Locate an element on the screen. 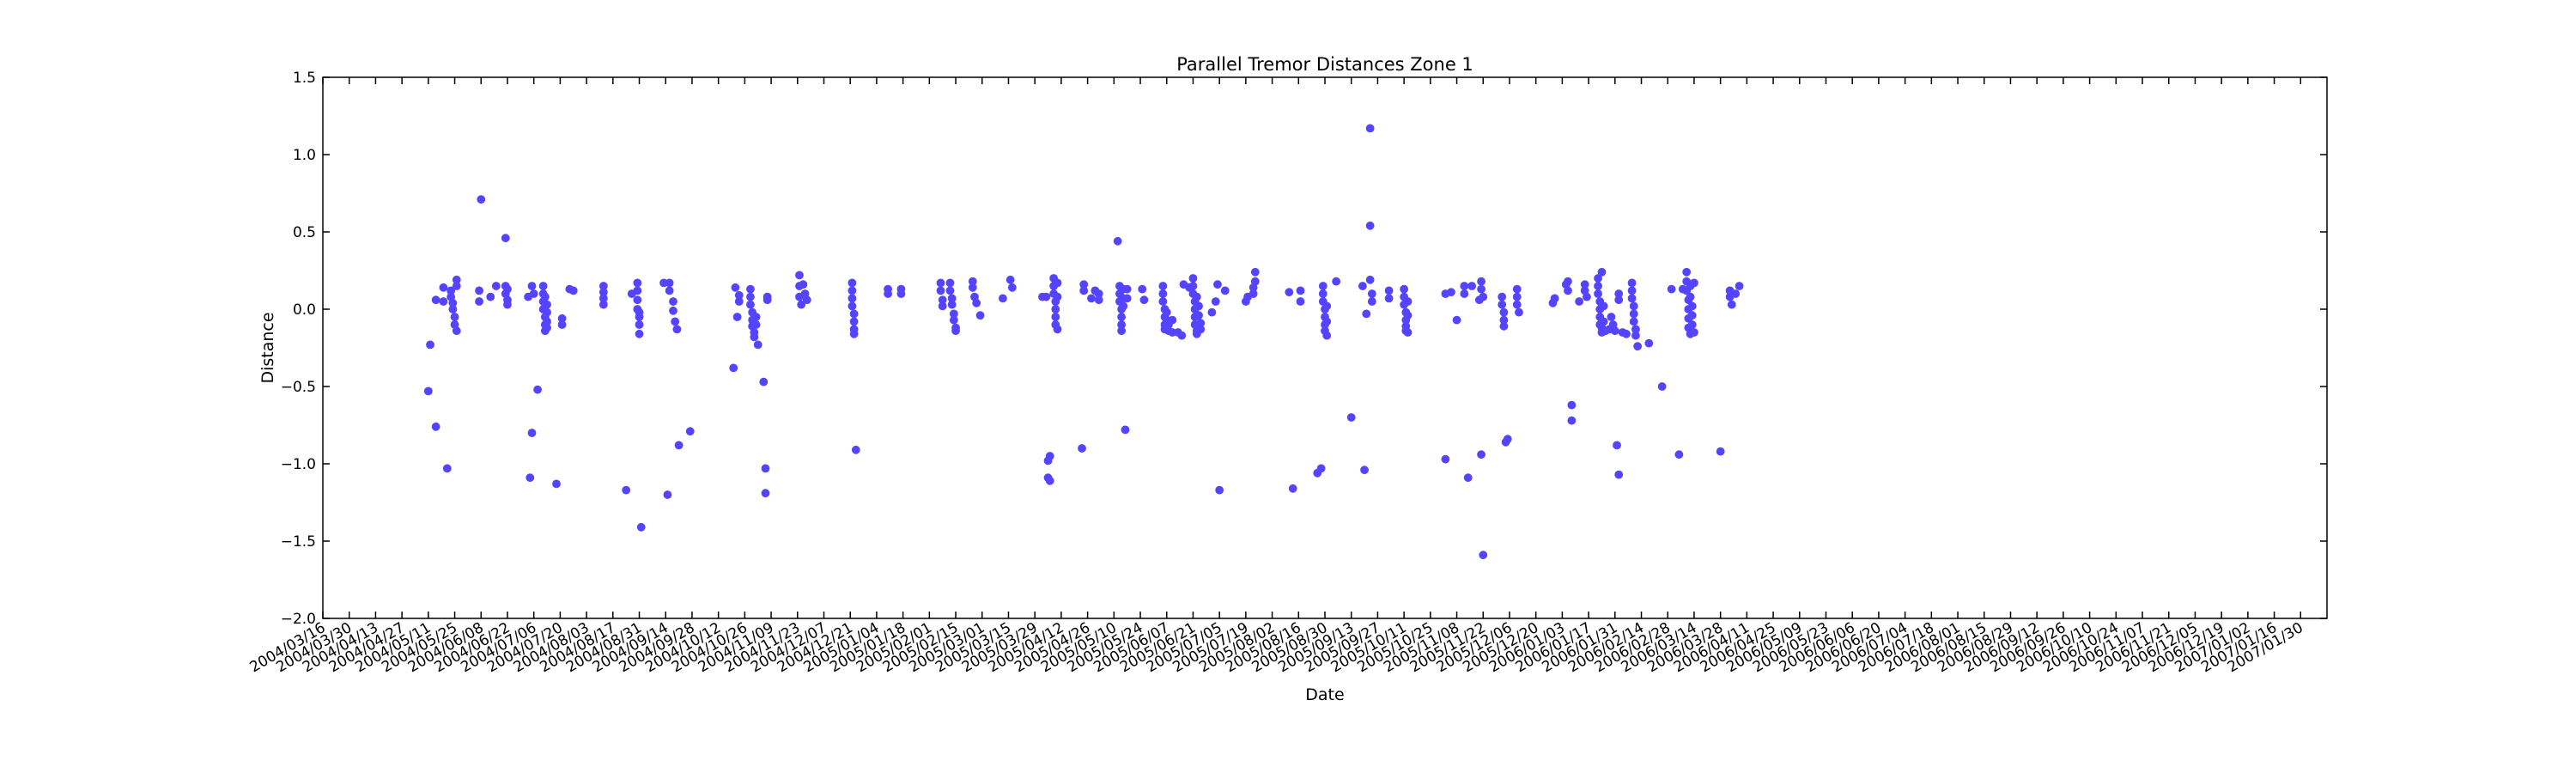  y-tick-label: −2.0 is located at coordinates (298, 619).